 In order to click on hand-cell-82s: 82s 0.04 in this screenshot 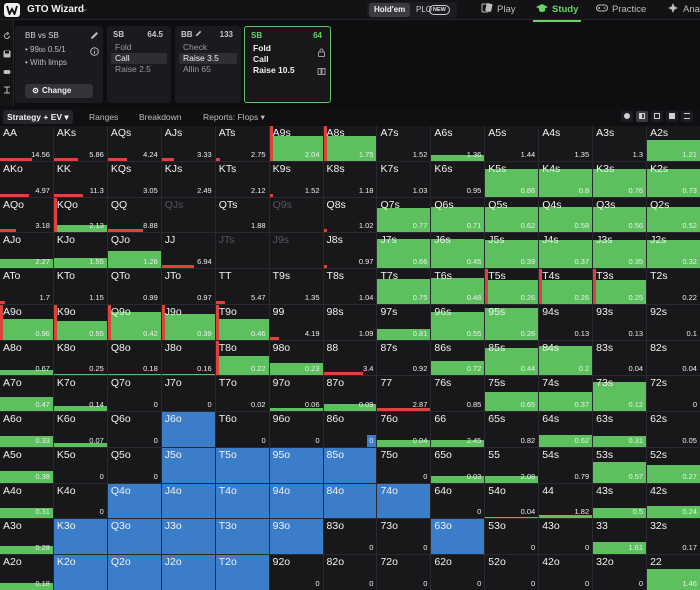, I will do `click(673, 358)`.